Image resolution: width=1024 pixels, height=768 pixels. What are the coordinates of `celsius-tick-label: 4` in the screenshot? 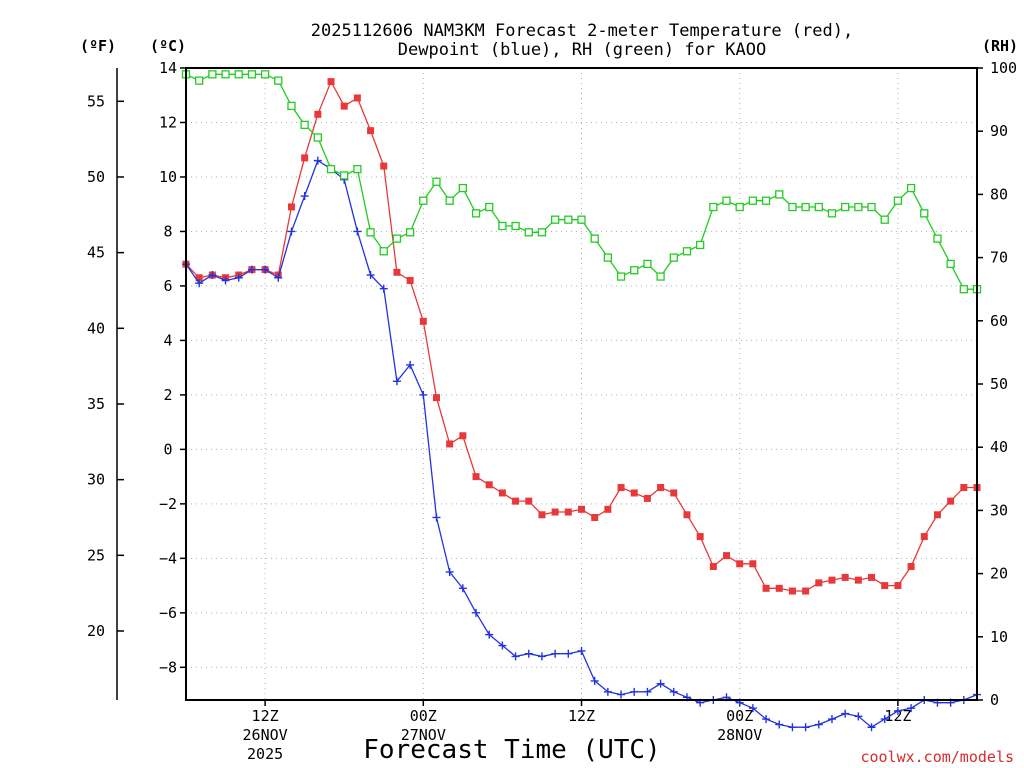 It's located at (167, 340).